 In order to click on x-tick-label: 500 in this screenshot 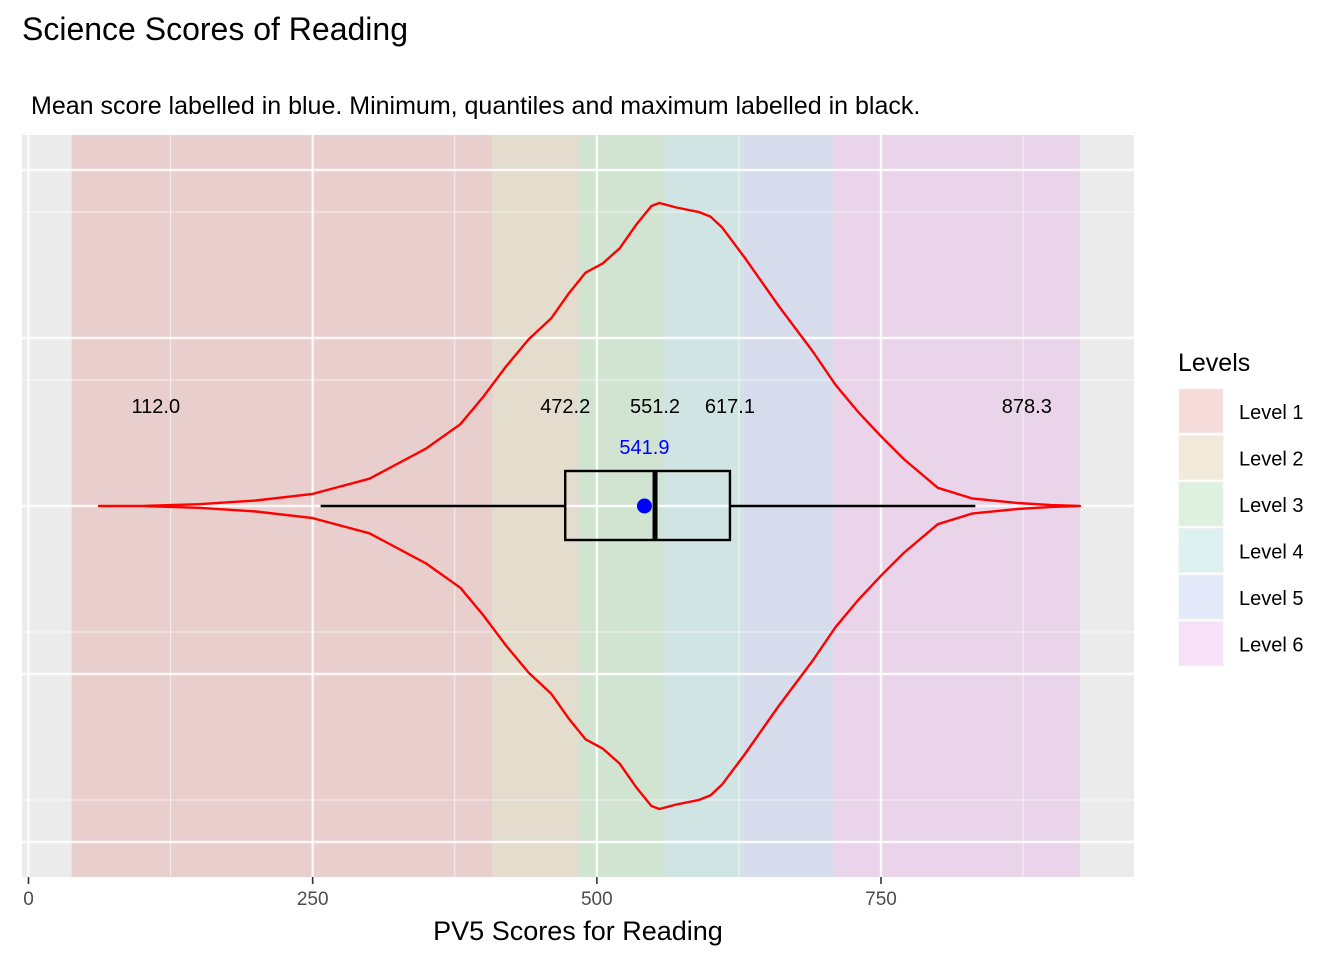, I will do `click(597, 899)`.